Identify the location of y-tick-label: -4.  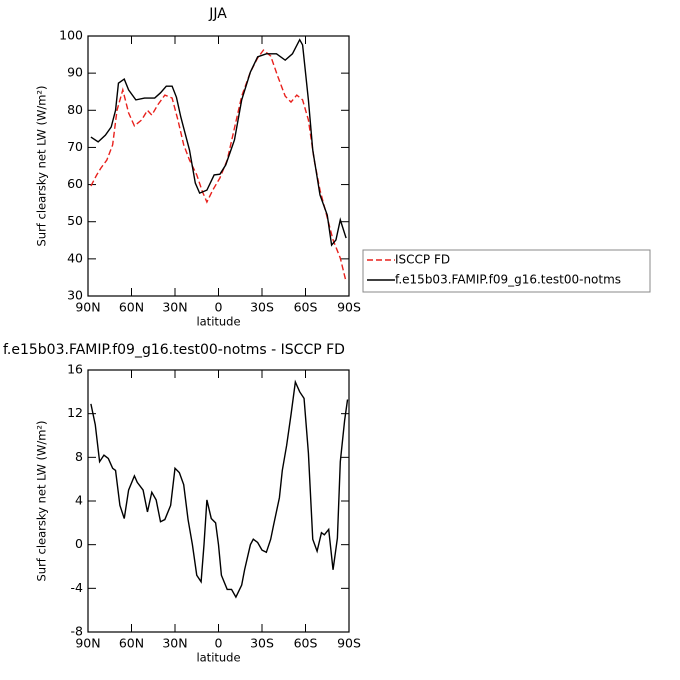
(77, 587).